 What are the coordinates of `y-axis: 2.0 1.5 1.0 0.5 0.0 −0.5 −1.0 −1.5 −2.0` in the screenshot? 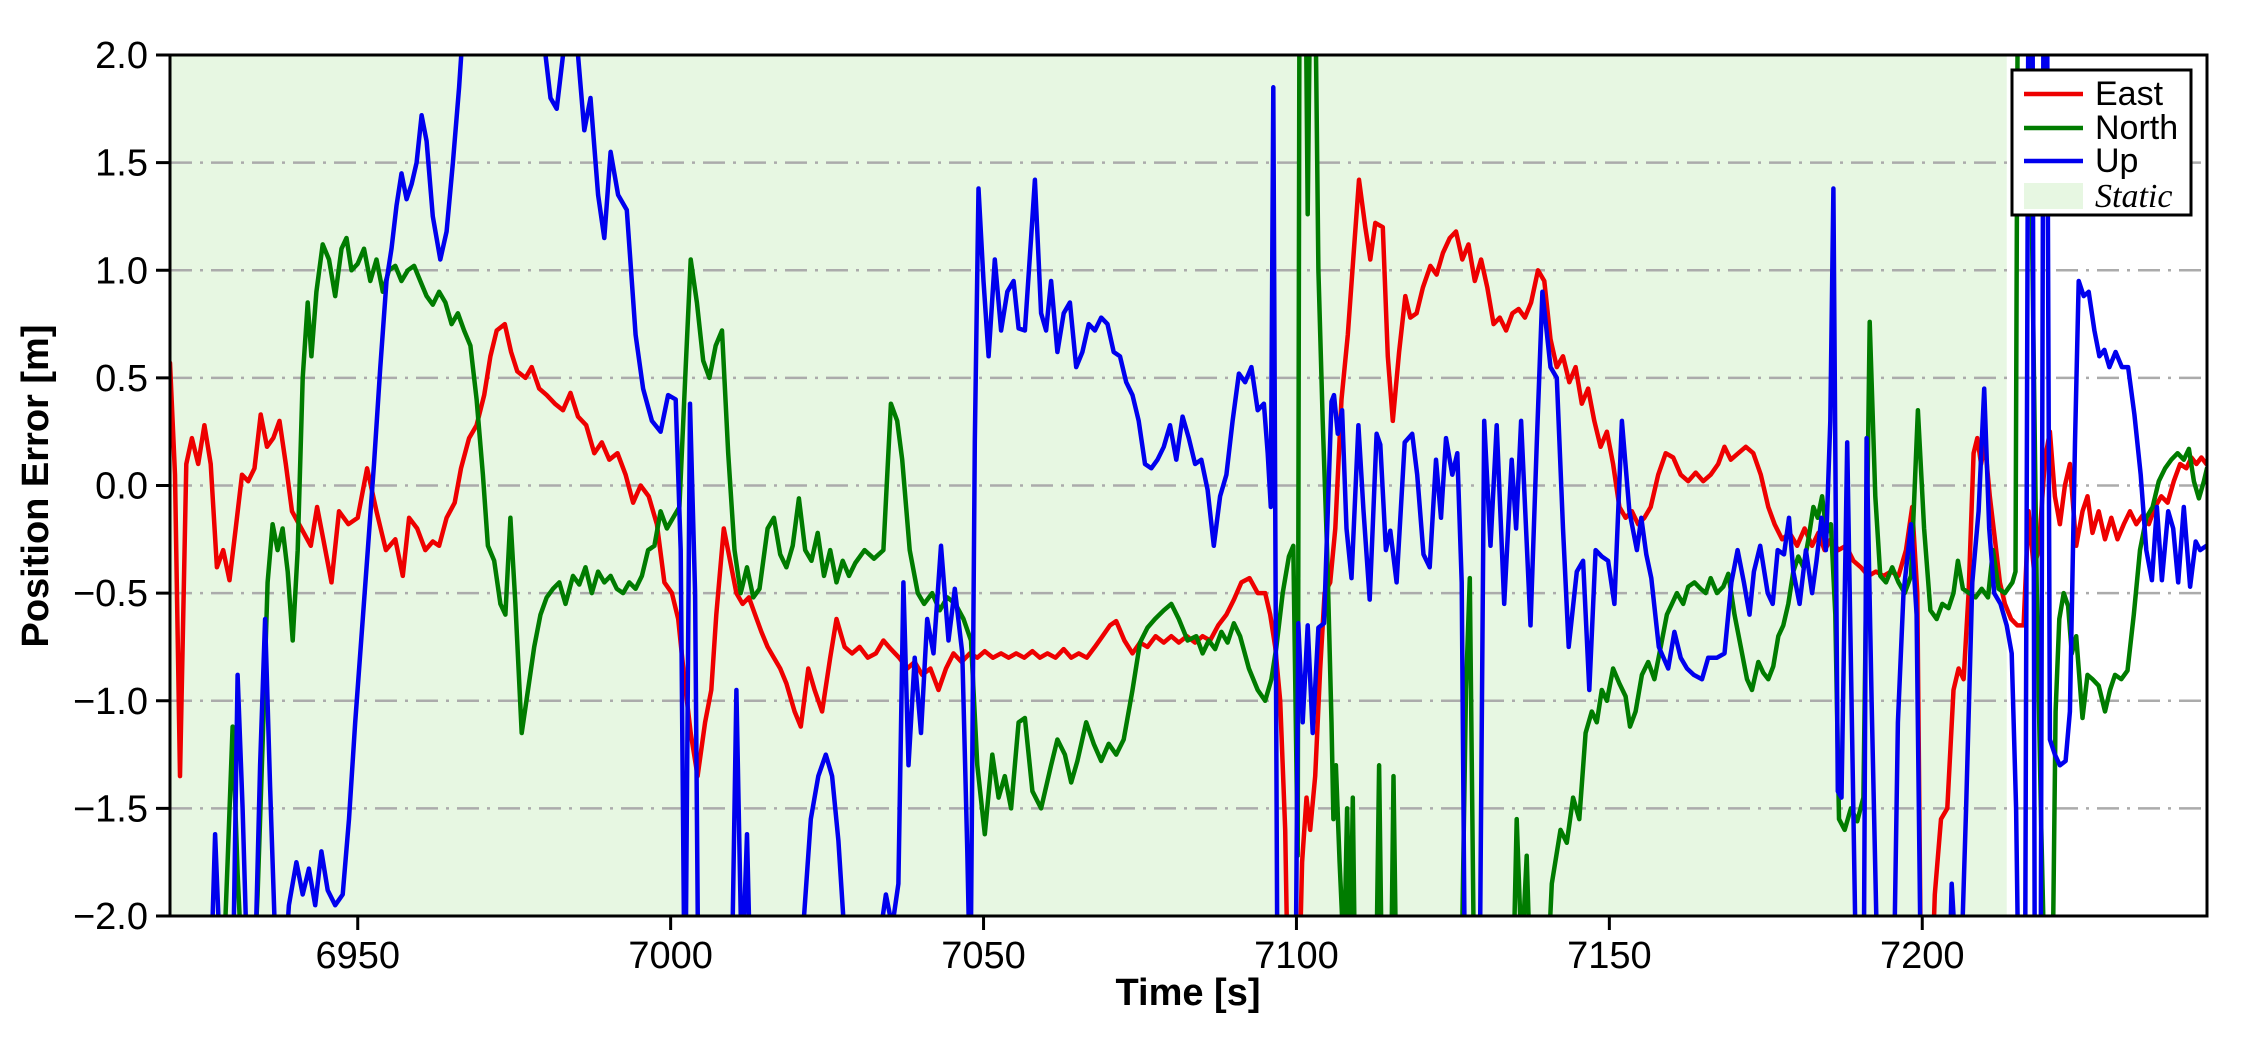 It's located at (121, 486).